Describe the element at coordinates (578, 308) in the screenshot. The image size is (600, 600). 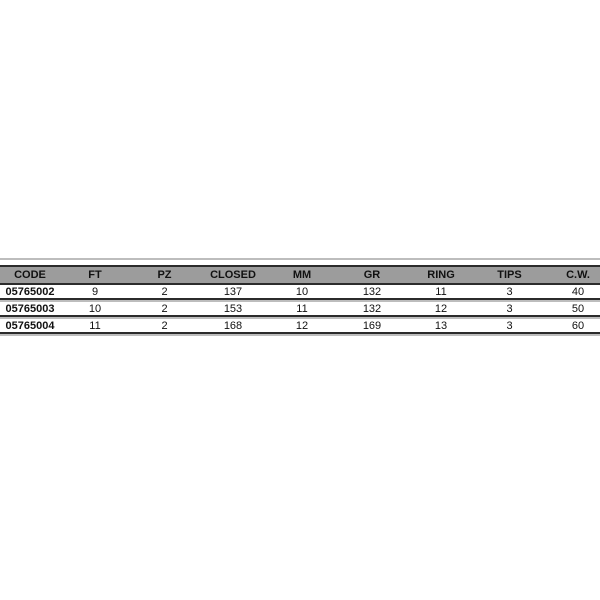
I see `cell-cw: 50` at that location.